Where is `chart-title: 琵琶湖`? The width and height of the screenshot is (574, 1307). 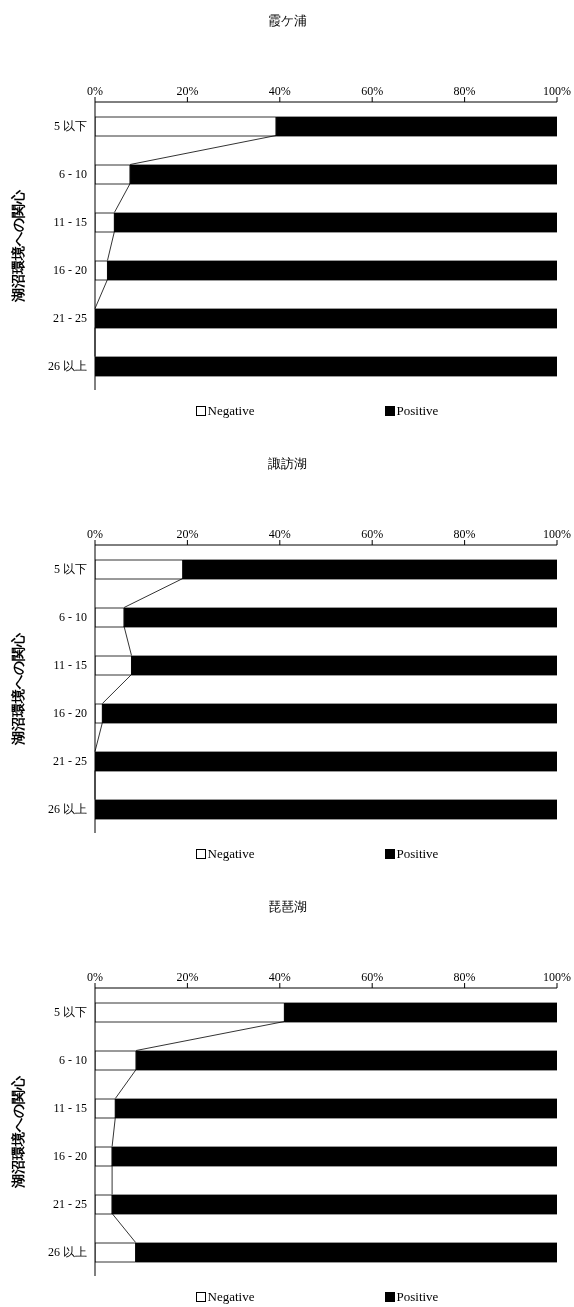
chart-title: 琵琶湖 is located at coordinates (287, 907).